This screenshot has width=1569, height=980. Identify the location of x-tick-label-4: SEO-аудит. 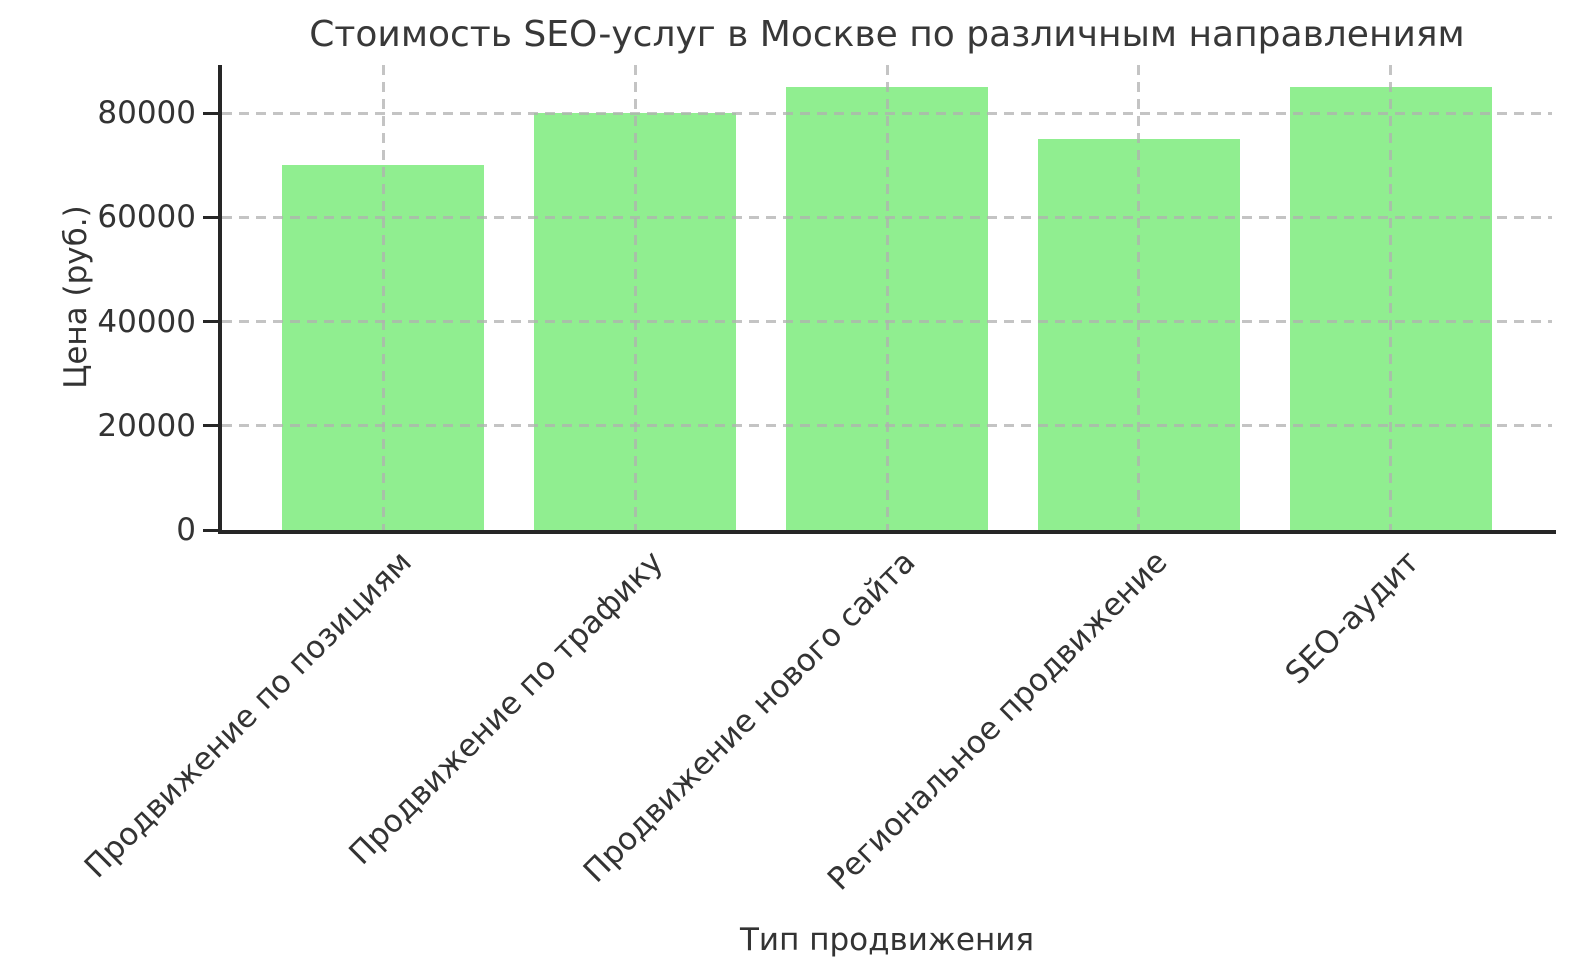
(1352, 618).